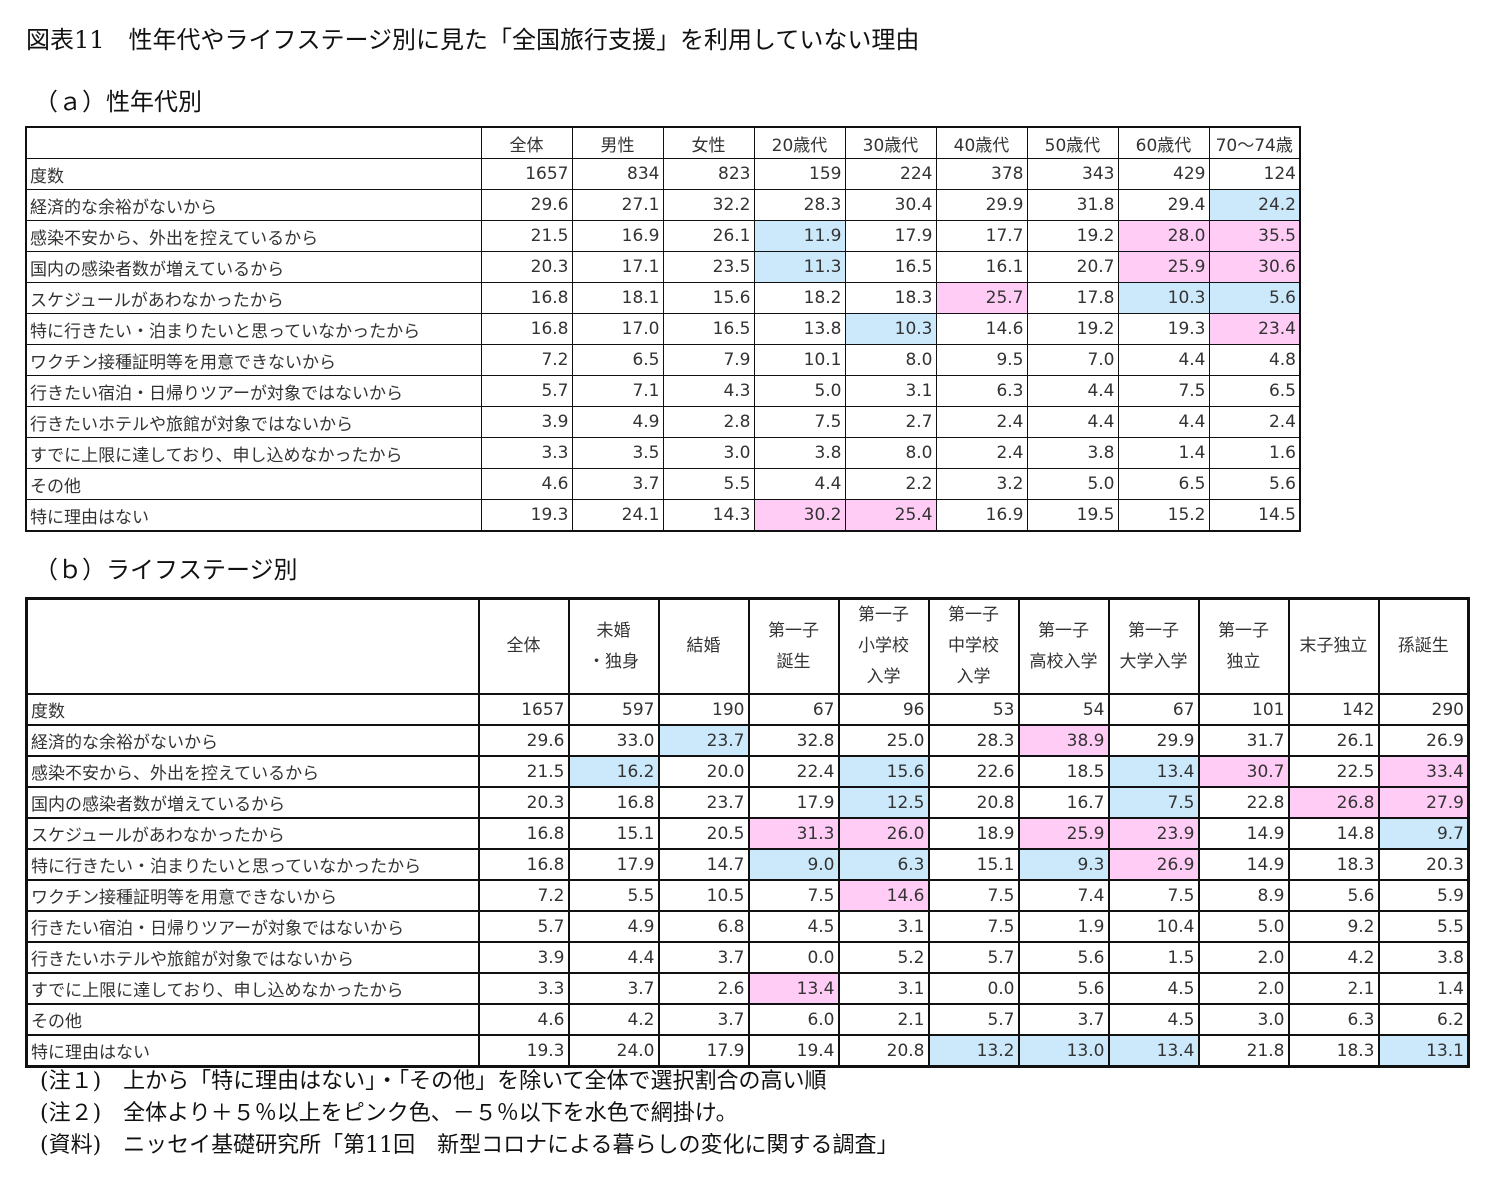 Image resolution: width=1498 pixels, height=1199 pixels. I want to click on data-cell: 9.7, so click(1423, 833).